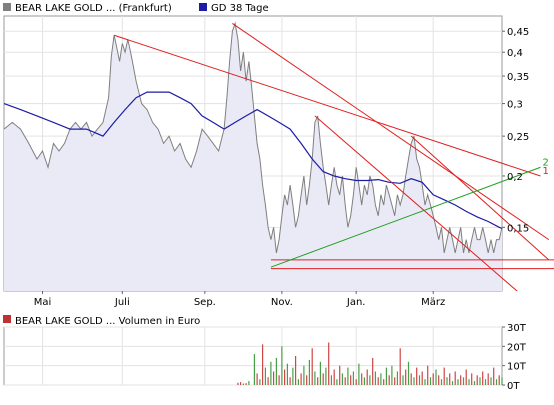 Image resolution: width=554 pixels, height=405 pixels. I want to click on legend-swatch-price, so click(7, 7).